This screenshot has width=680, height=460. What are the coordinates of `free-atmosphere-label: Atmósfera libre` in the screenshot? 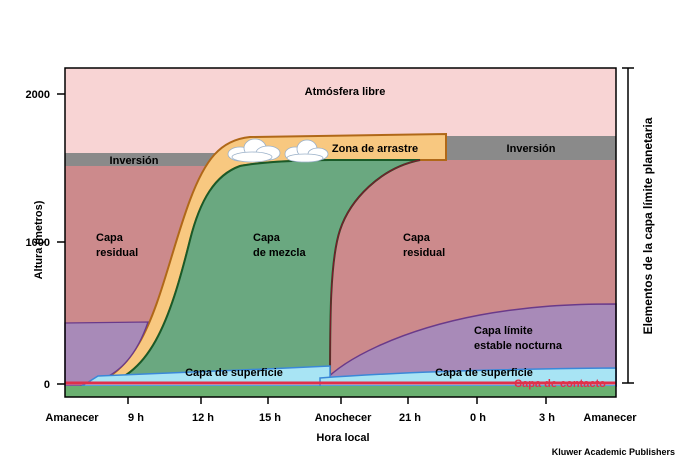 It's located at (345, 92).